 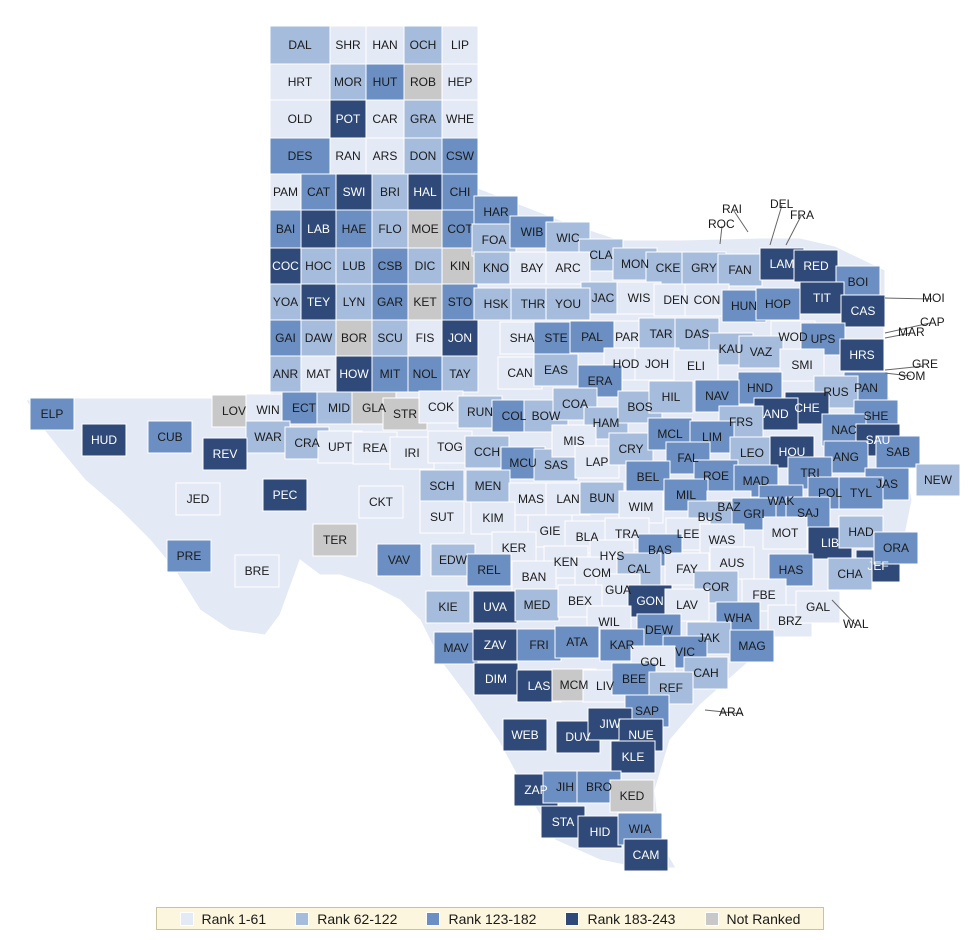 What do you see at coordinates (612, 556) in the screenshot?
I see `county-label-hys: HYS` at bounding box center [612, 556].